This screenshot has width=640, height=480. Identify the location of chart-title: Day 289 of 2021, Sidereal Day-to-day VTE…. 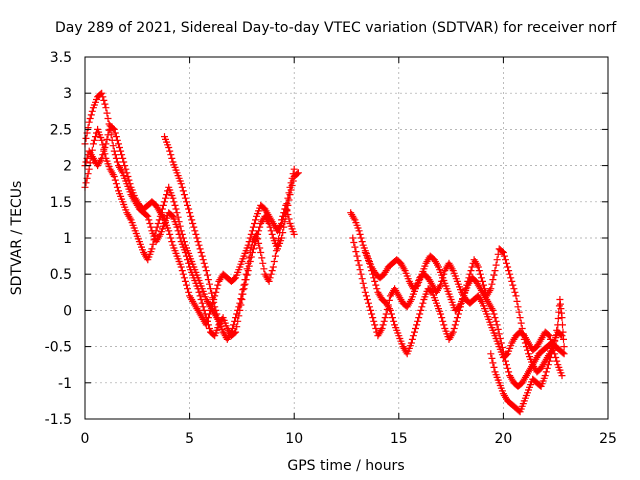
(336, 28).